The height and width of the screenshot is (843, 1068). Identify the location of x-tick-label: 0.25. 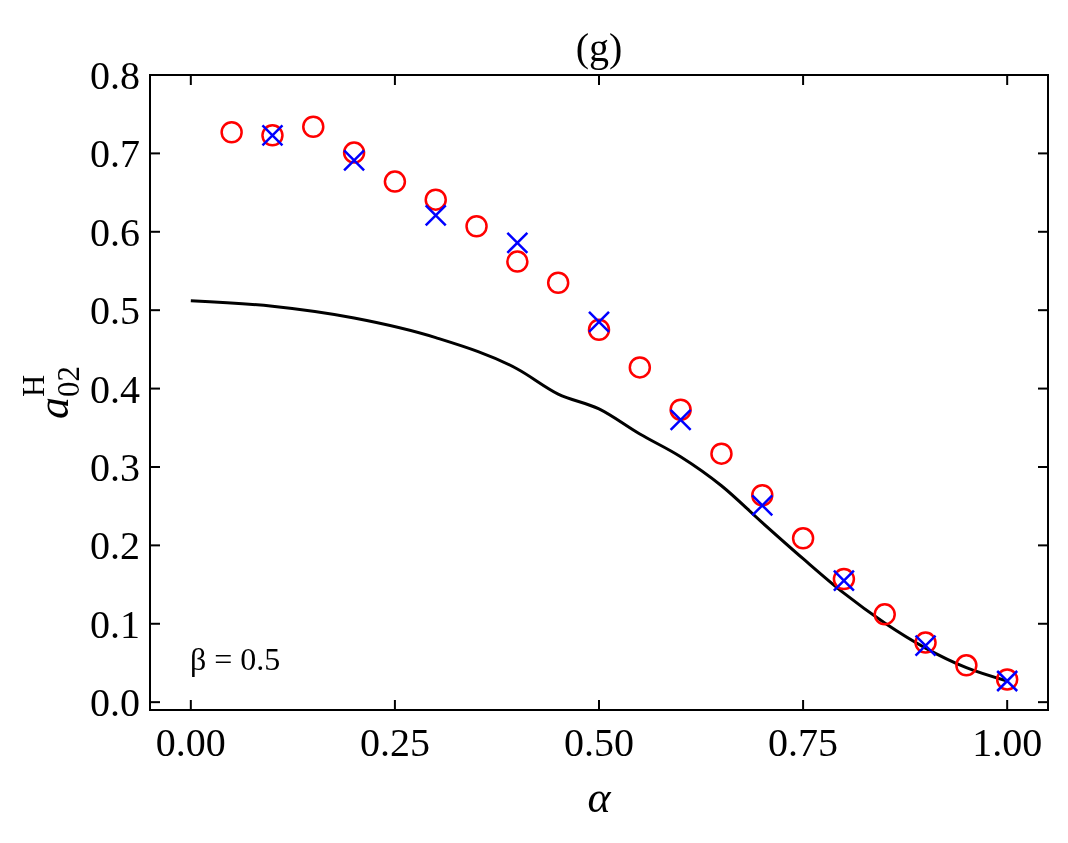
(394, 742).